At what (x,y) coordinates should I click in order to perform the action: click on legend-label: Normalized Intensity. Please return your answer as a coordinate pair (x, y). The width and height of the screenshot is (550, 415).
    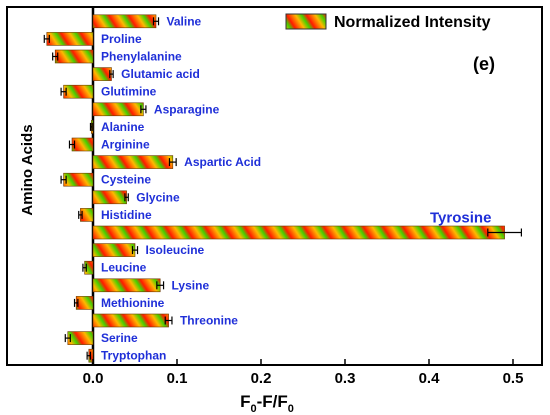
    Looking at the image, I should click on (412, 22).